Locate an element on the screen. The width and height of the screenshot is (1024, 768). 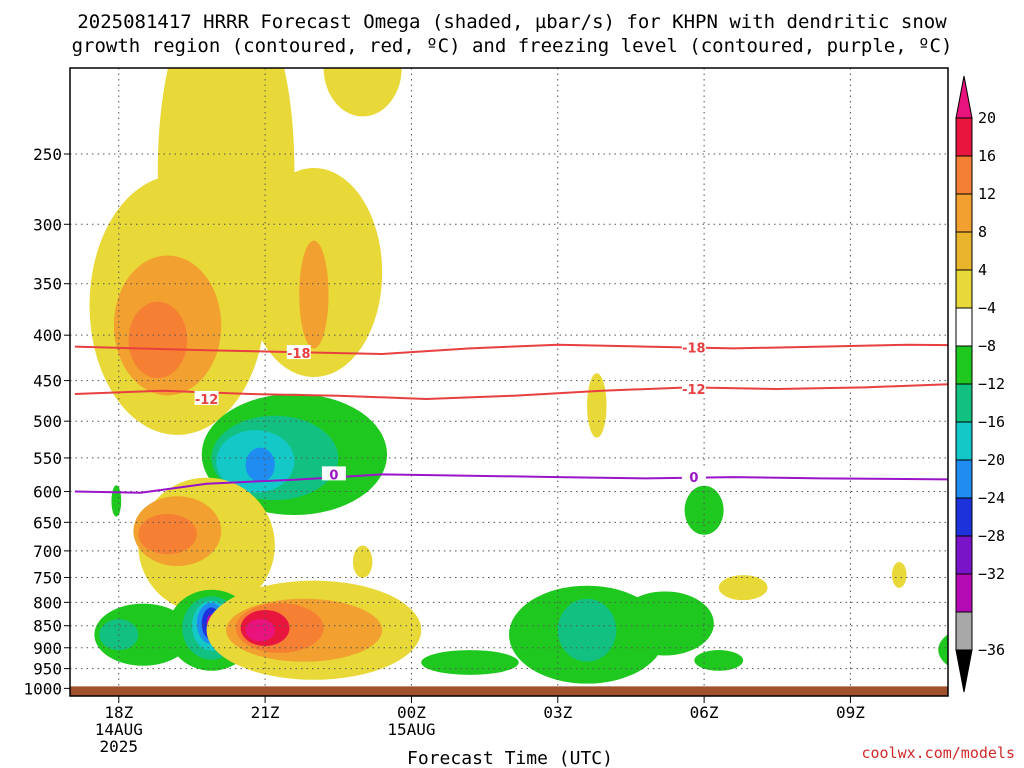
colorbar-label-12: −32 is located at coordinates (991, 574).